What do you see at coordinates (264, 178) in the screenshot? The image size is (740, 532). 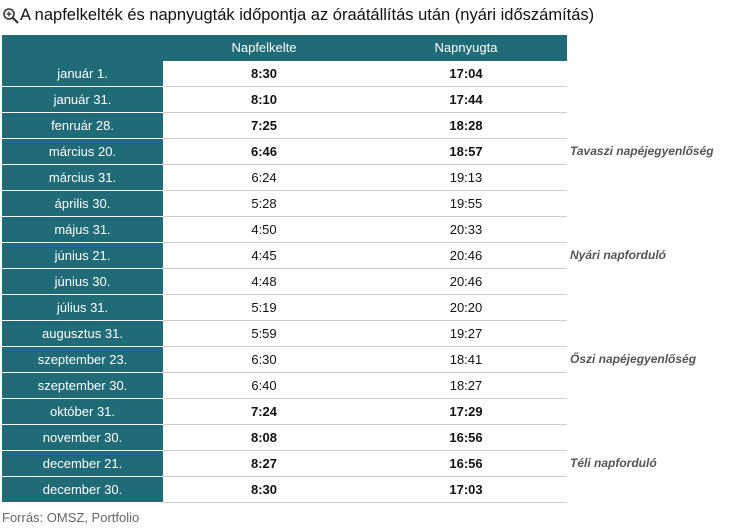 I see `sunrise-cell: 6:24` at bounding box center [264, 178].